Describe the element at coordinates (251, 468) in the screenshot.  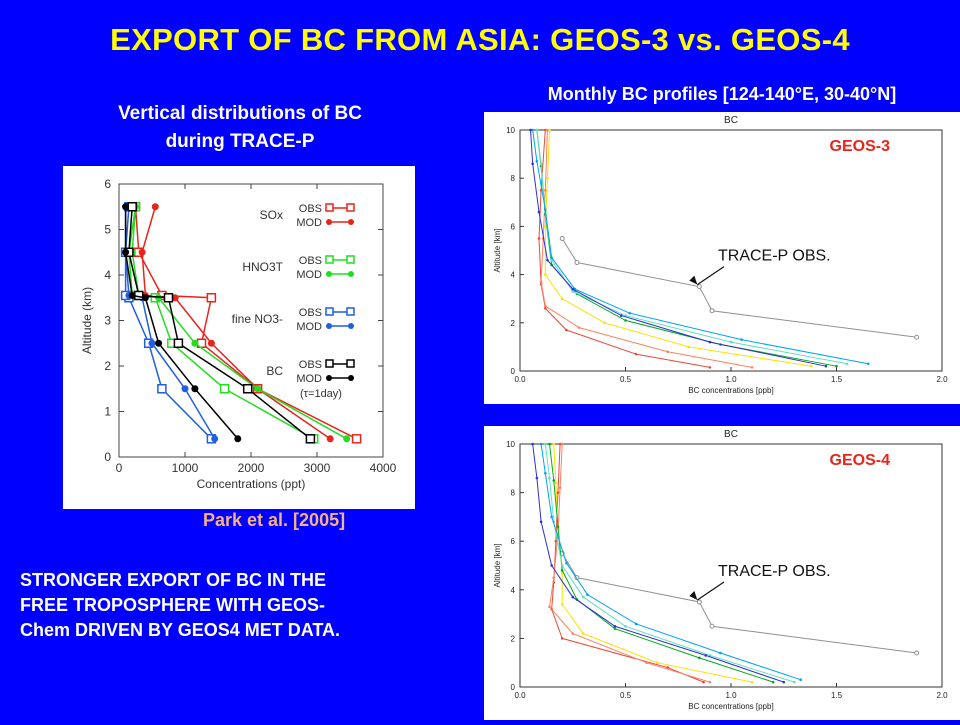
I see `x-tick-label: 2000` at that location.